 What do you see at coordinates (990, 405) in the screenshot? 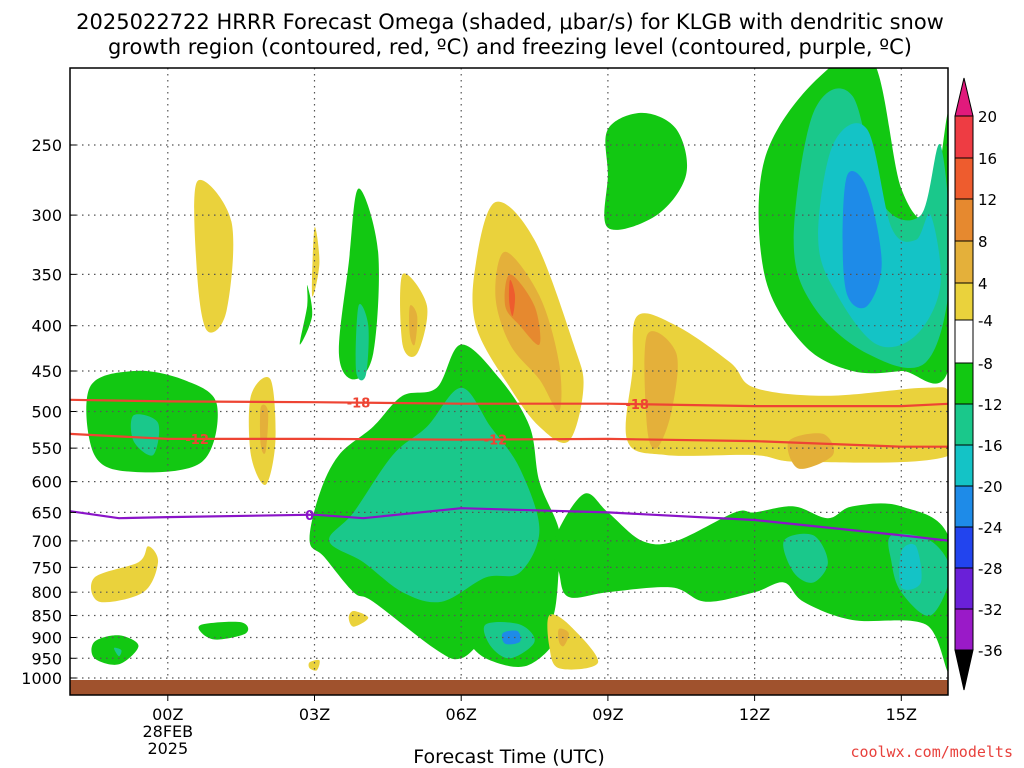
I see `colorbar-label--12: -12` at bounding box center [990, 405].